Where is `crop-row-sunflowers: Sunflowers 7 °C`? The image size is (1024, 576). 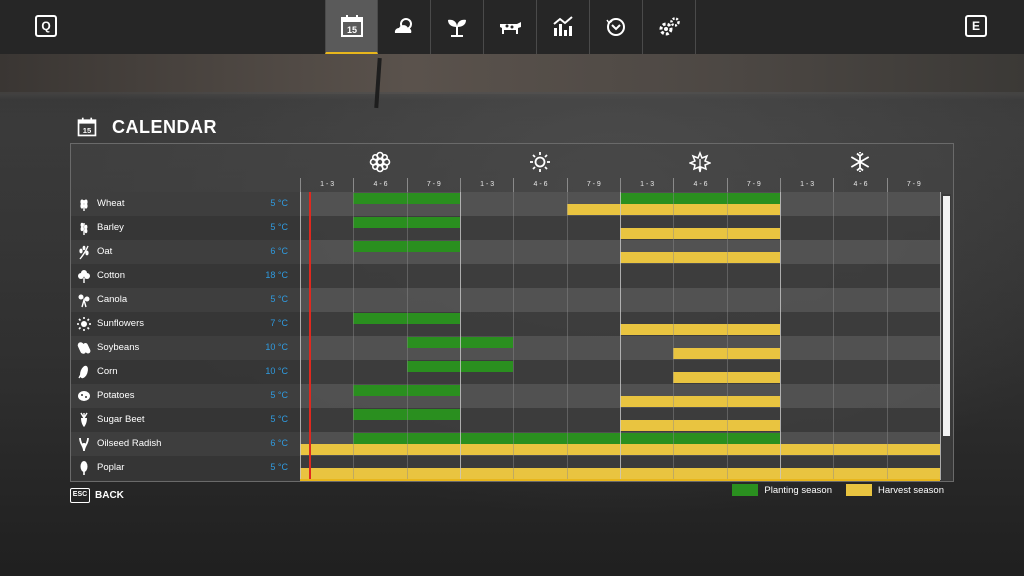
crop-row-sunflowers: Sunflowers 7 °C is located at coordinates (505, 324).